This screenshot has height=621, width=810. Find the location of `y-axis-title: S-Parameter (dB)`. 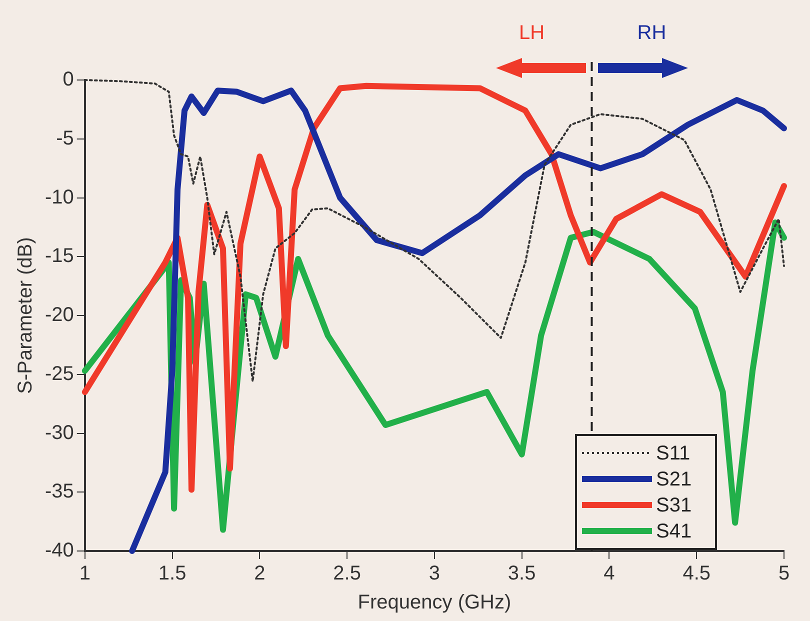

y-axis-title: S-Parameter (dB) is located at coordinates (25, 315).